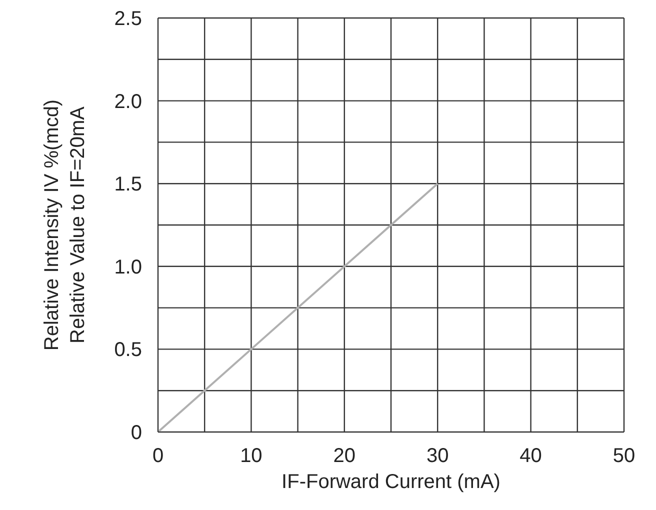  Describe the element at coordinates (437, 456) in the screenshot. I see `x-tick-label: 30` at that location.